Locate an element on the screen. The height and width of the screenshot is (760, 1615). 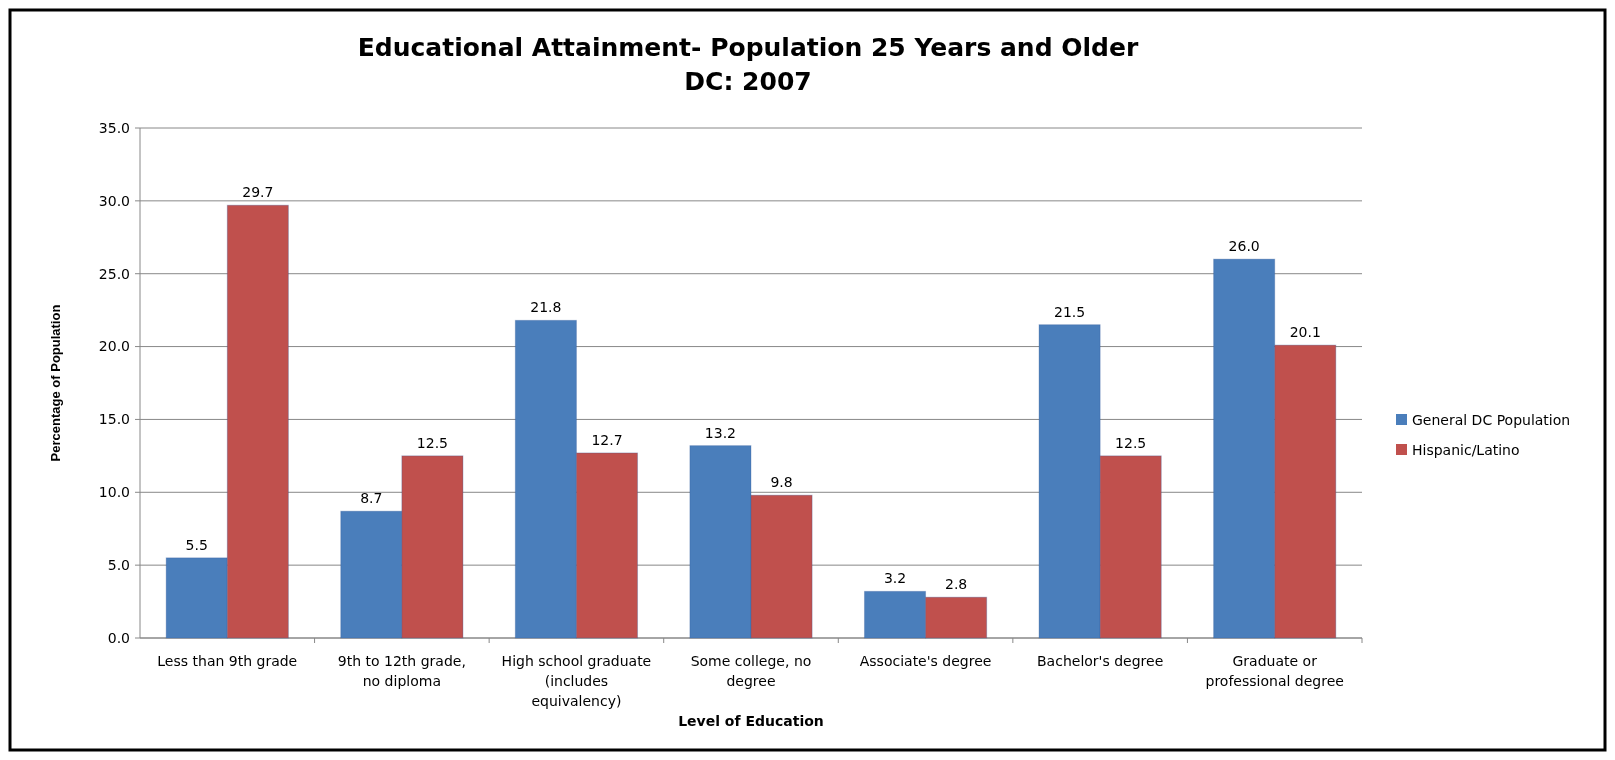
data-label: 21.8 is located at coordinates (546, 307).